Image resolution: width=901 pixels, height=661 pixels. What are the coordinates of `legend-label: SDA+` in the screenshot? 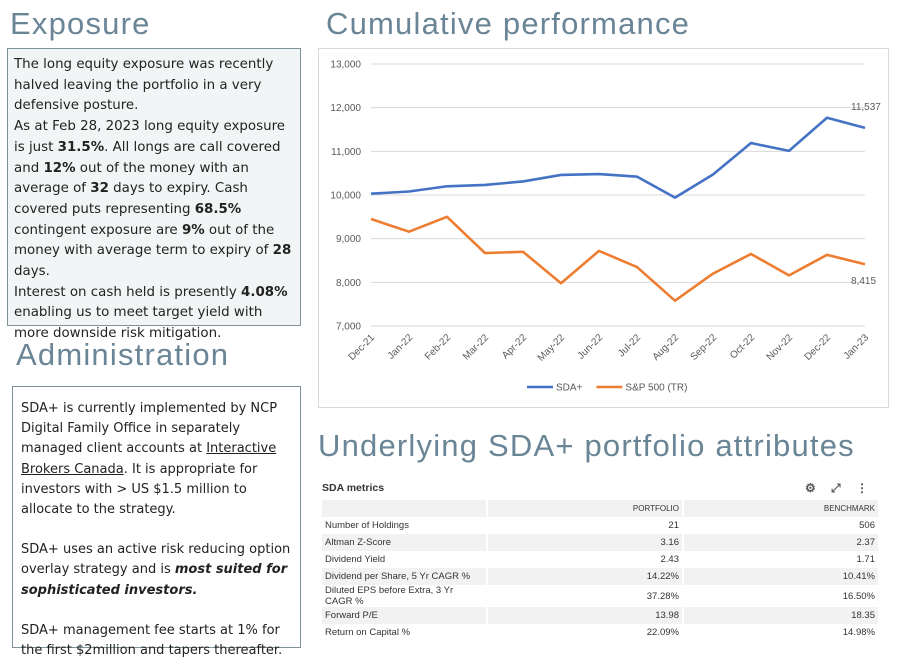 It's located at (569, 388).